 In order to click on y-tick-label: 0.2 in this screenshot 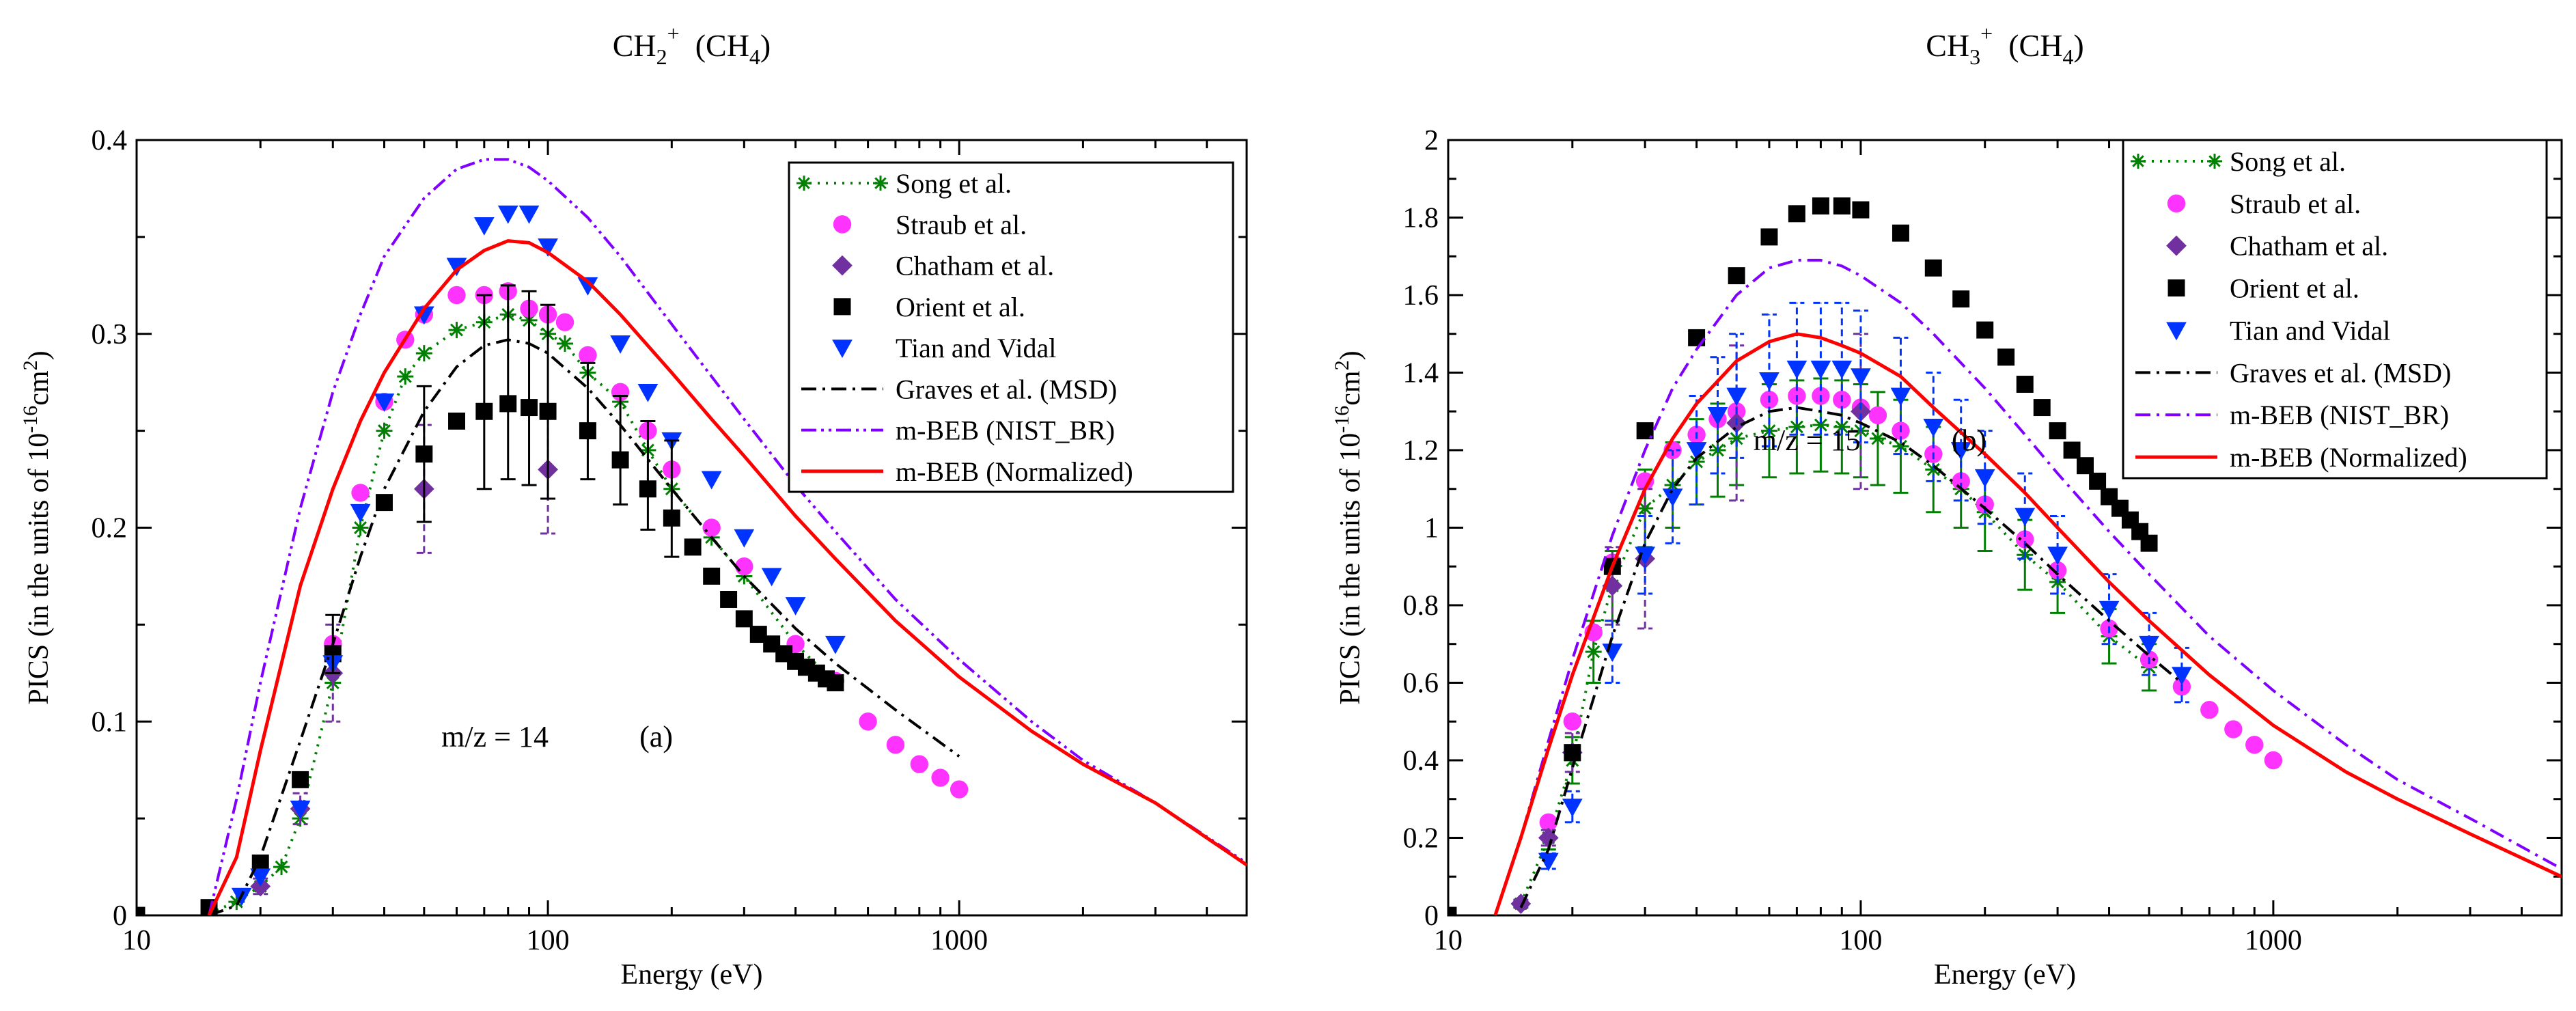, I will do `click(1421, 839)`.